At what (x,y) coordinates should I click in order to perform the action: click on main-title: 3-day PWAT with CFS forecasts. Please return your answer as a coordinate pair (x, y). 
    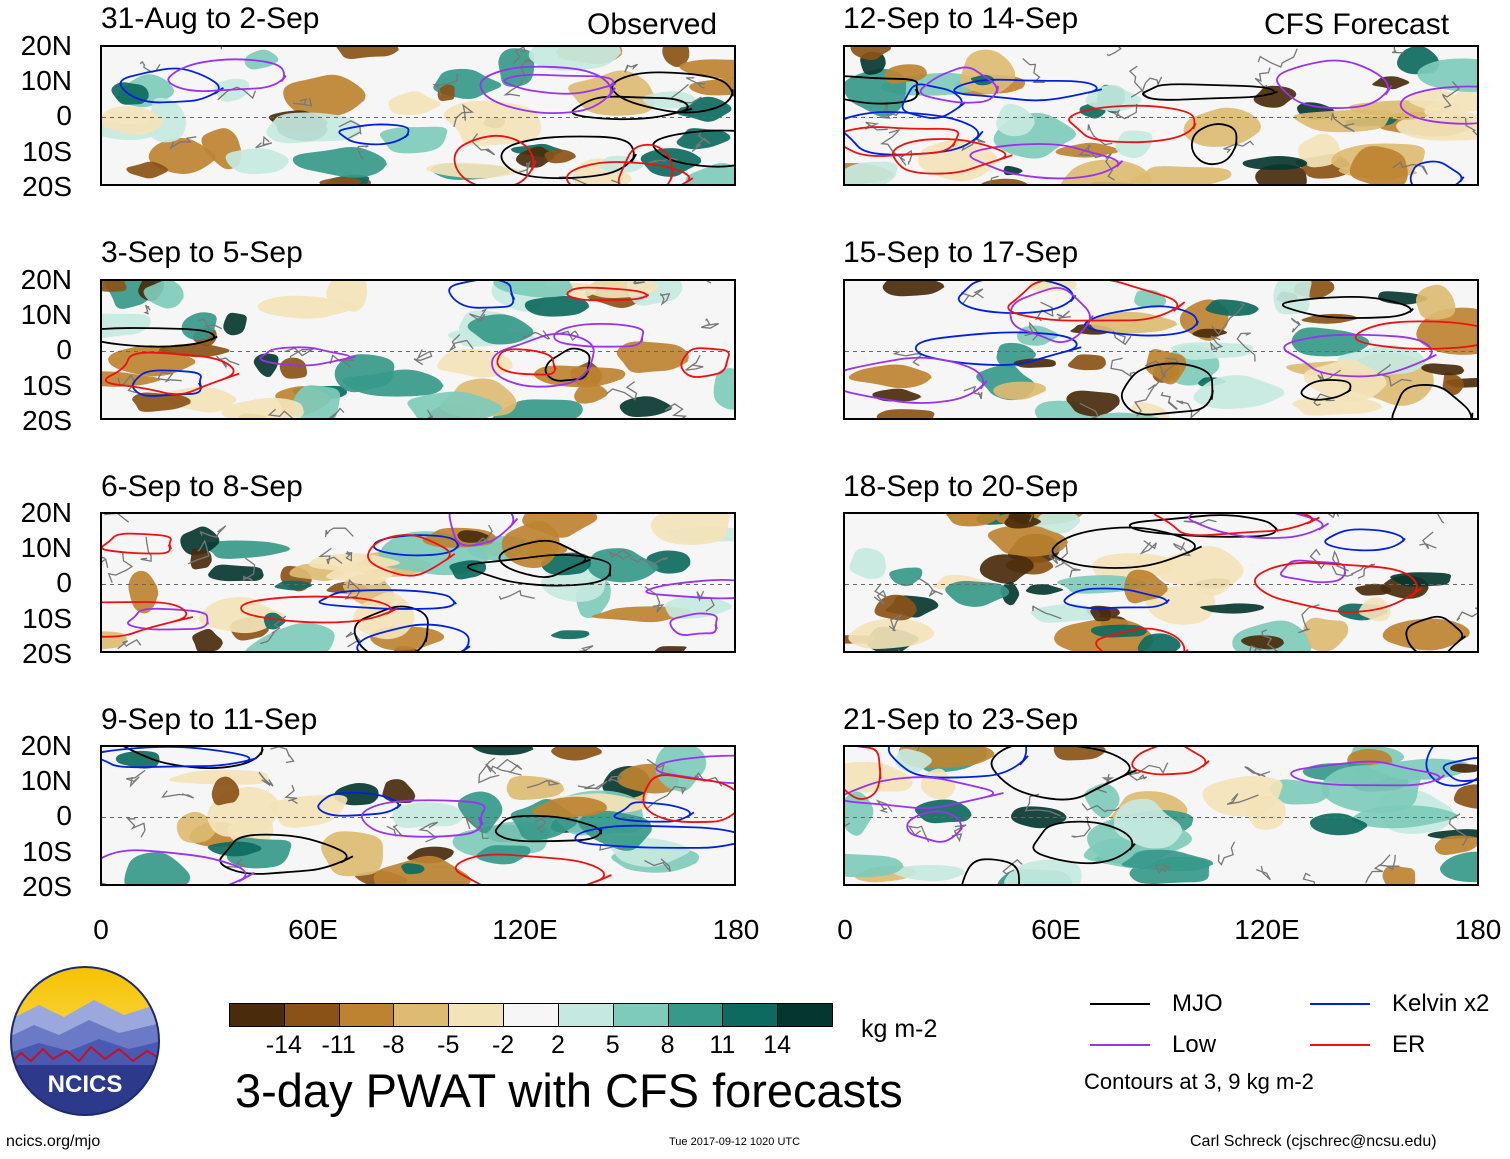
    Looking at the image, I should click on (569, 1090).